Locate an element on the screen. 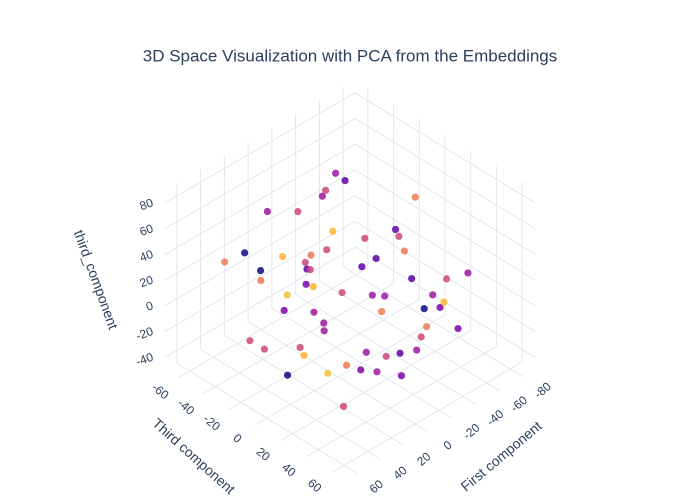  x-tick-label: -60 is located at coordinates (519, 404).